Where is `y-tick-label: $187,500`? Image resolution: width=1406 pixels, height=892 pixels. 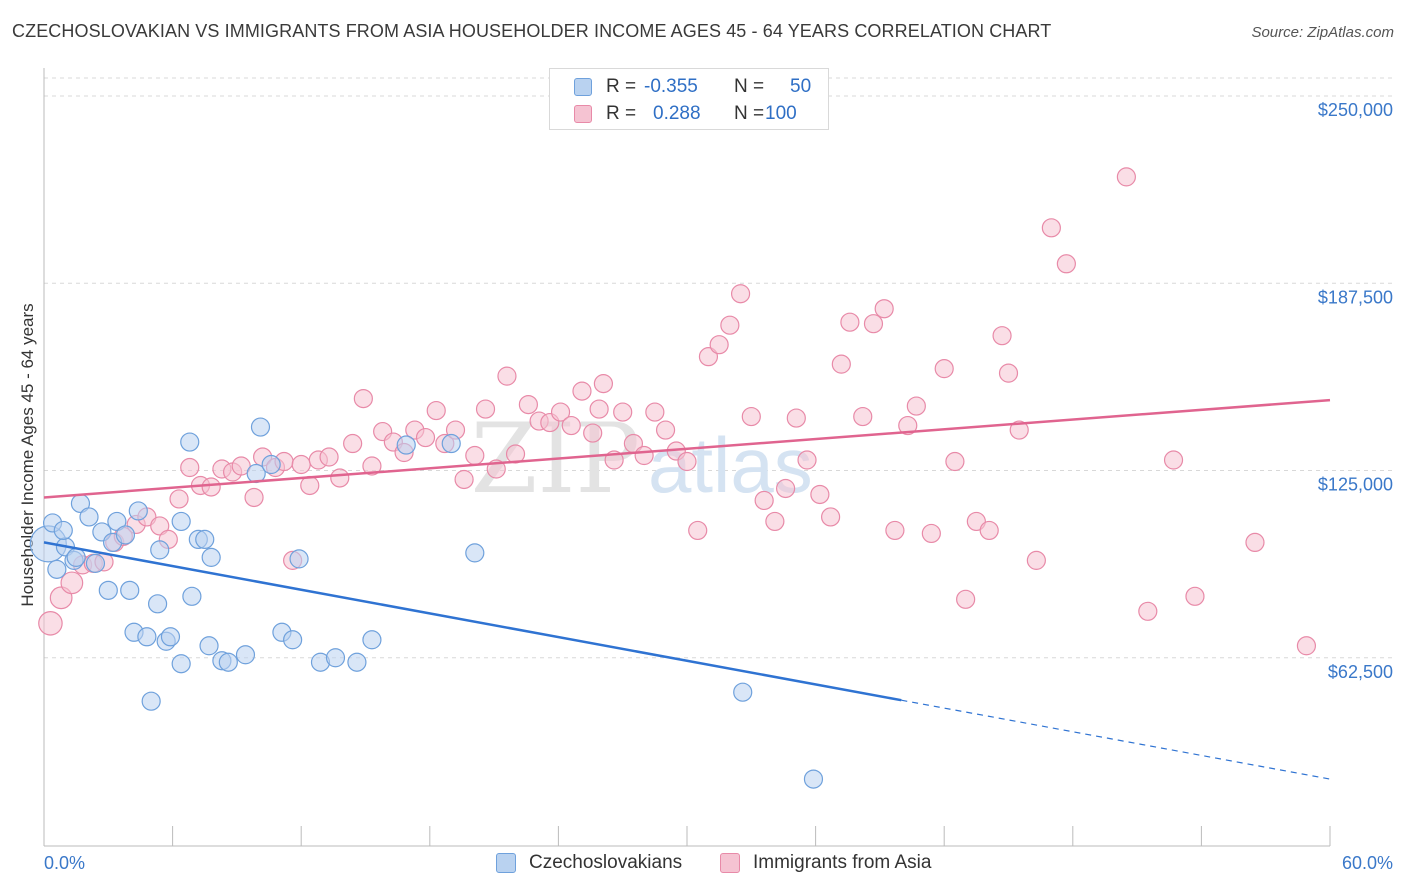
y-tick-label: $187,500 is located at coordinates (1355, 297).